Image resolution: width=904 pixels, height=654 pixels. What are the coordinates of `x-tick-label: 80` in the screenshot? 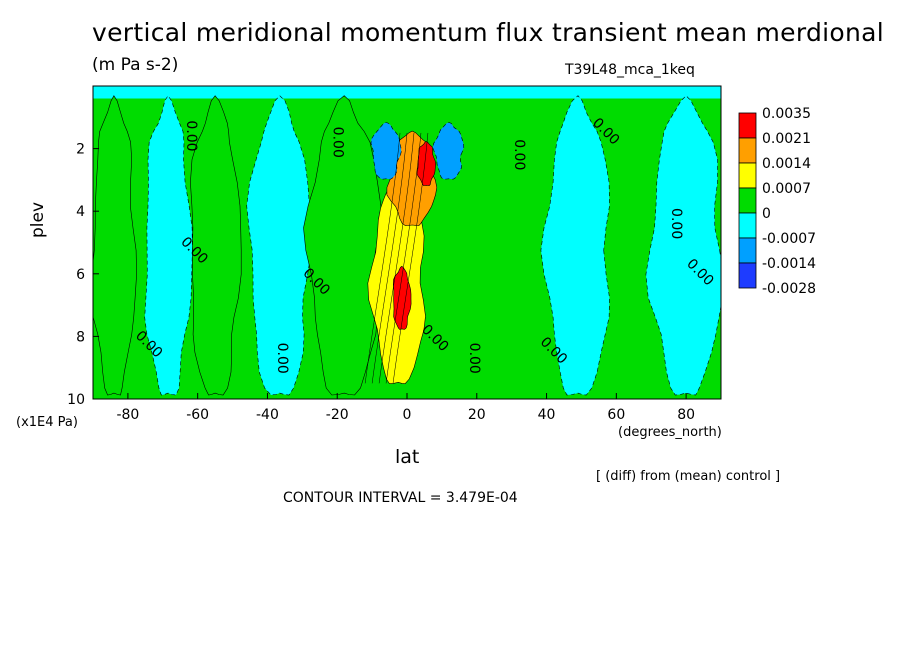 It's located at (686, 415).